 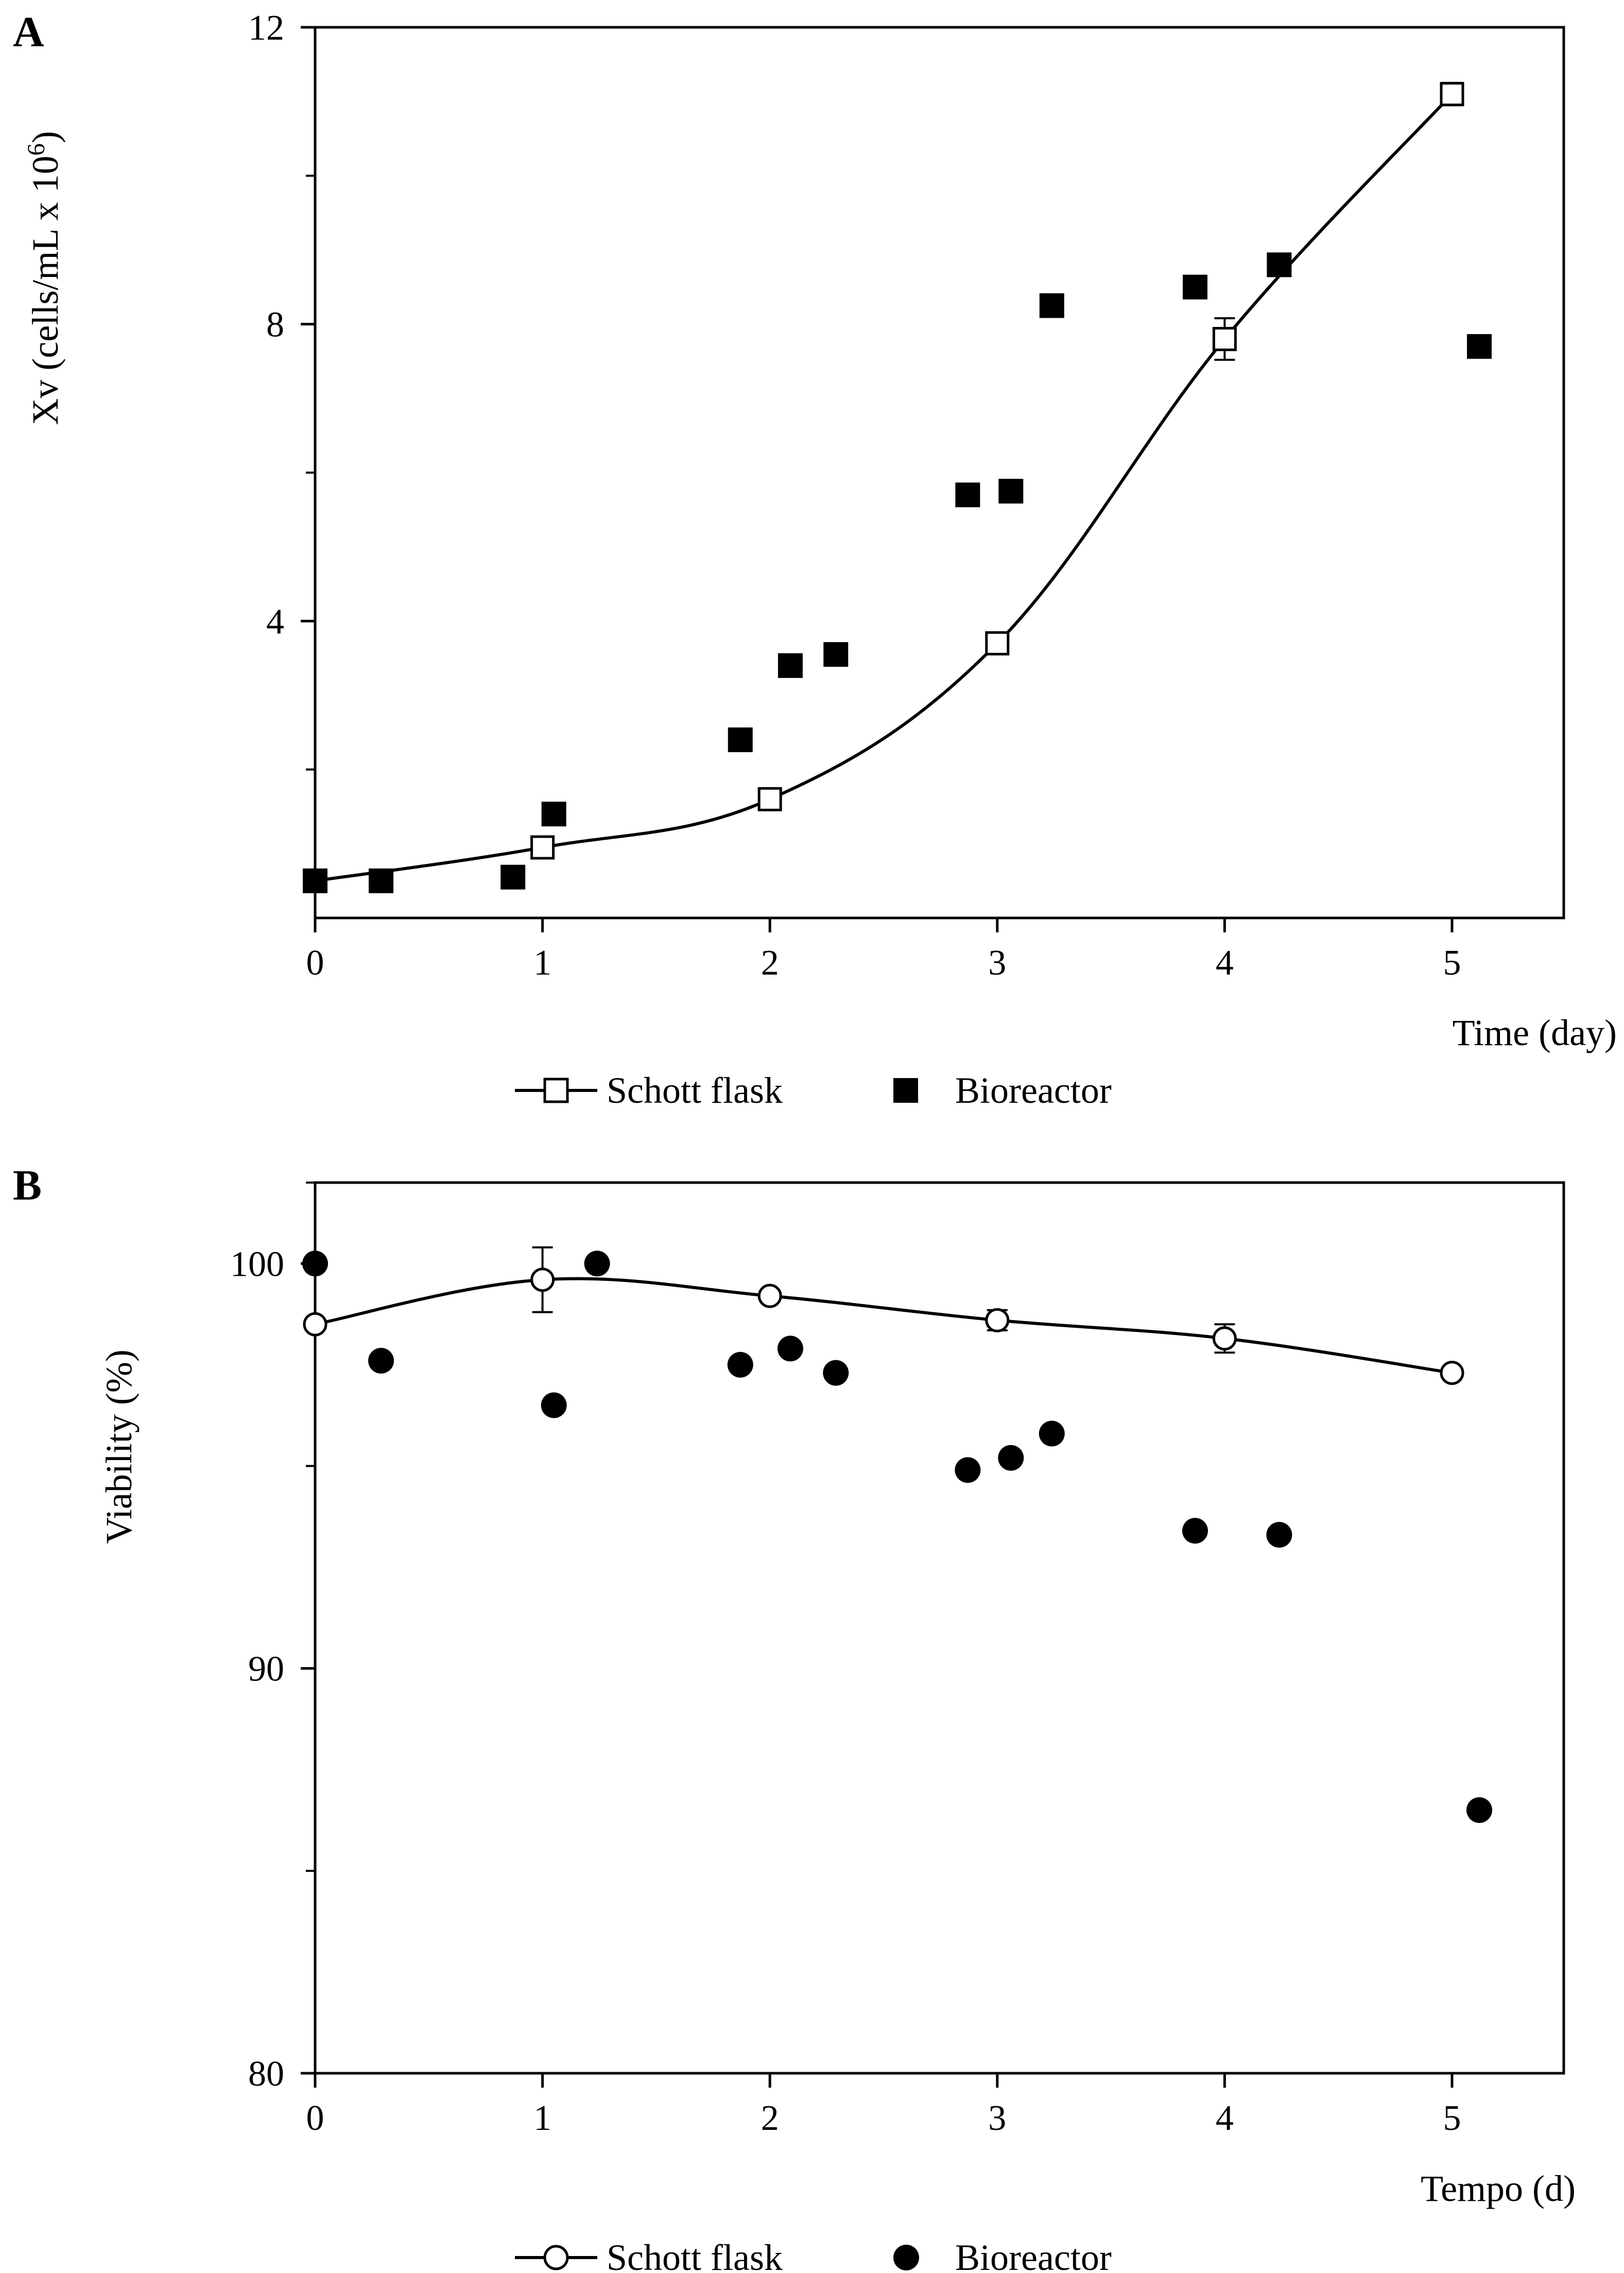 I want to click on legend-a-schott-label: Schott flask, so click(x=695, y=1091).